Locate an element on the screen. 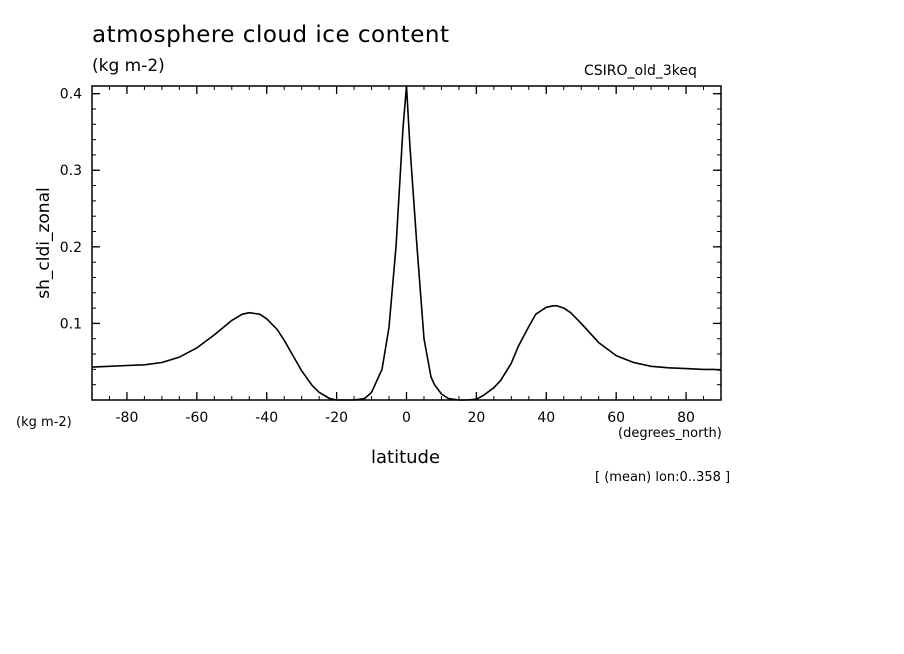 Image resolution: width=904 pixels, height=654 pixels. x-tick-label: 0 is located at coordinates (406, 418).